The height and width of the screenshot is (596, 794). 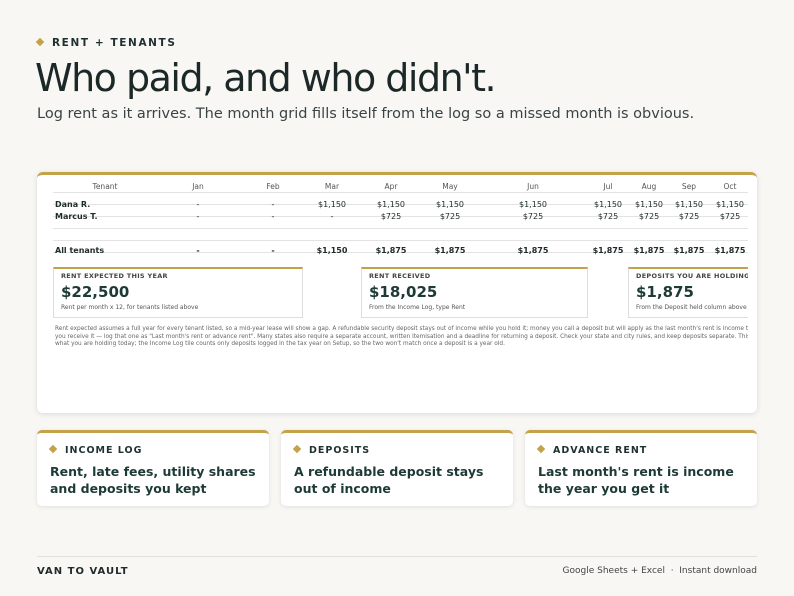 What do you see at coordinates (689, 186) in the screenshot?
I see `column-header: Sep` at bounding box center [689, 186].